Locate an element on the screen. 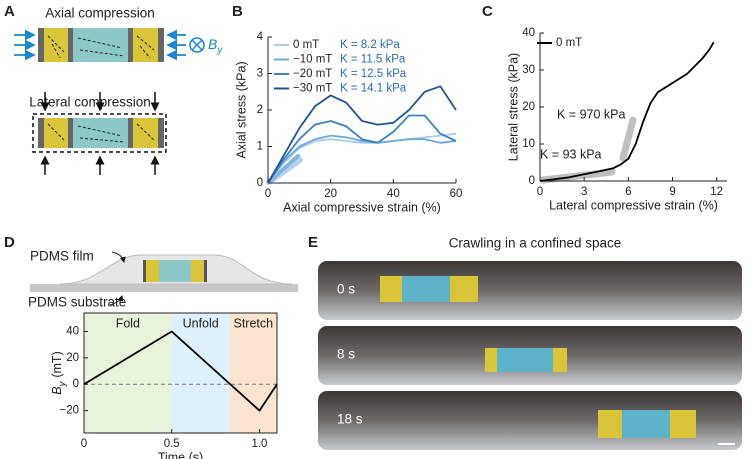 The width and height of the screenshot is (750, 459). field-subscript: y is located at coordinates (219, 50).